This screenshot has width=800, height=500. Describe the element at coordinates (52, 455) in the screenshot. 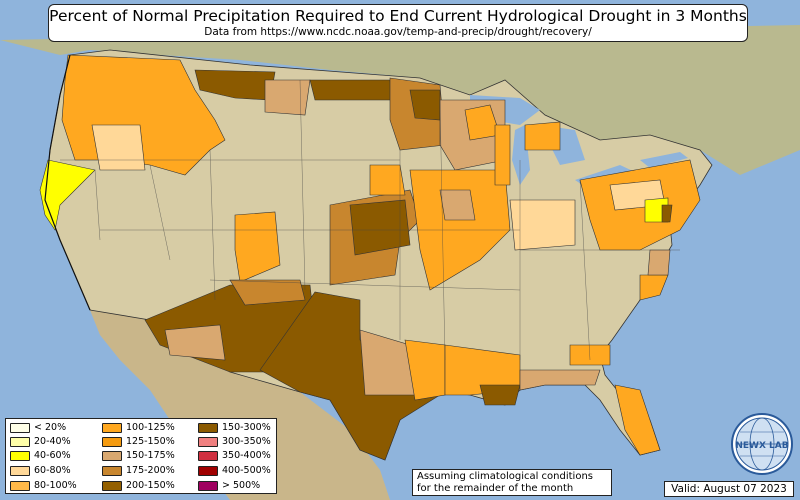

I see `legend-label: 40-60%` at that location.